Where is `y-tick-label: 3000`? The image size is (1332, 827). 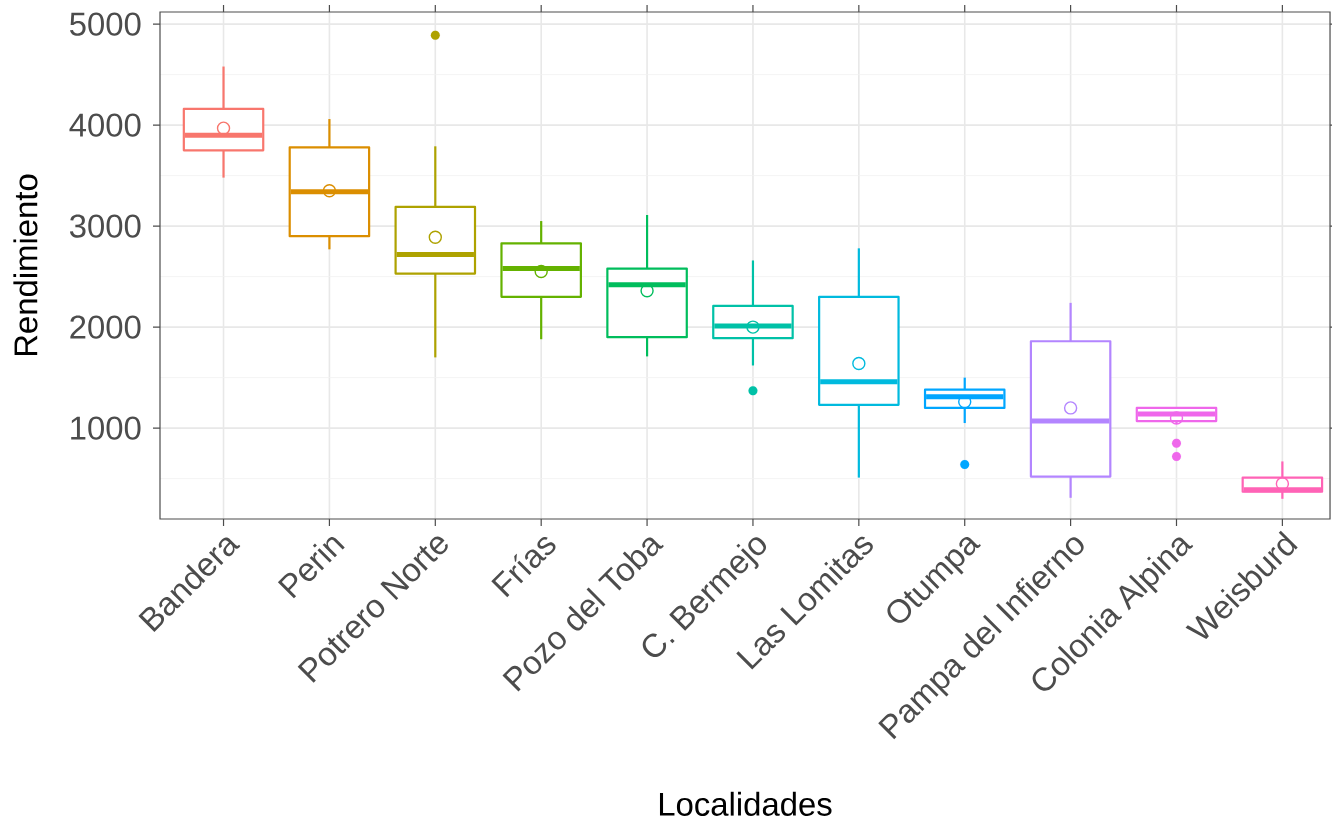 y-tick-label: 3000 is located at coordinates (105, 226).